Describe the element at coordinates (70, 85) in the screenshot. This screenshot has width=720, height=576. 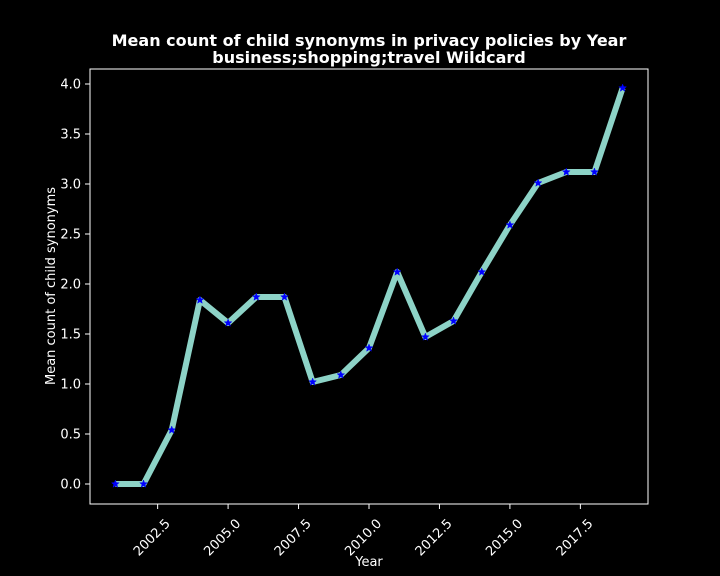
I see `y-tick-label: 4.0` at that location.